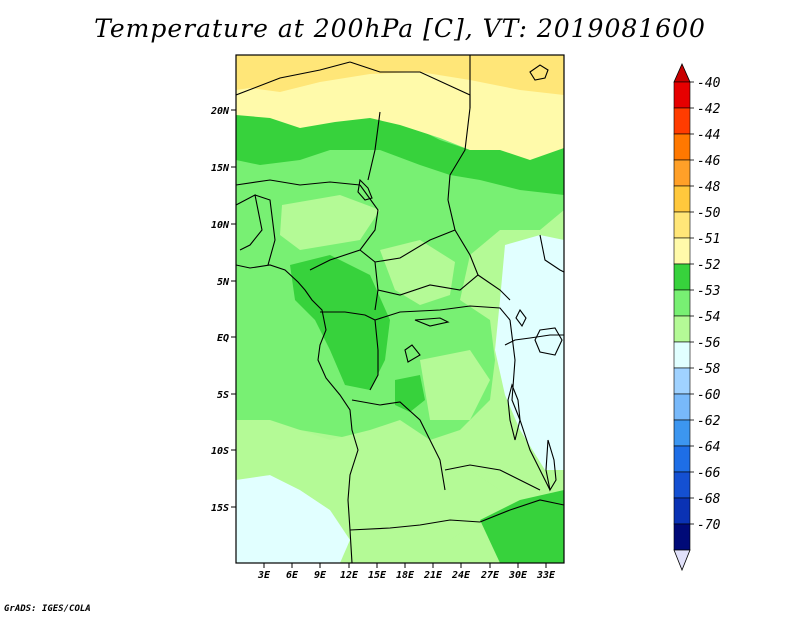 The height and width of the screenshot is (618, 800). What do you see at coordinates (293, 78) in the screenshot?
I see `border-algeria-niger` at bounding box center [293, 78].